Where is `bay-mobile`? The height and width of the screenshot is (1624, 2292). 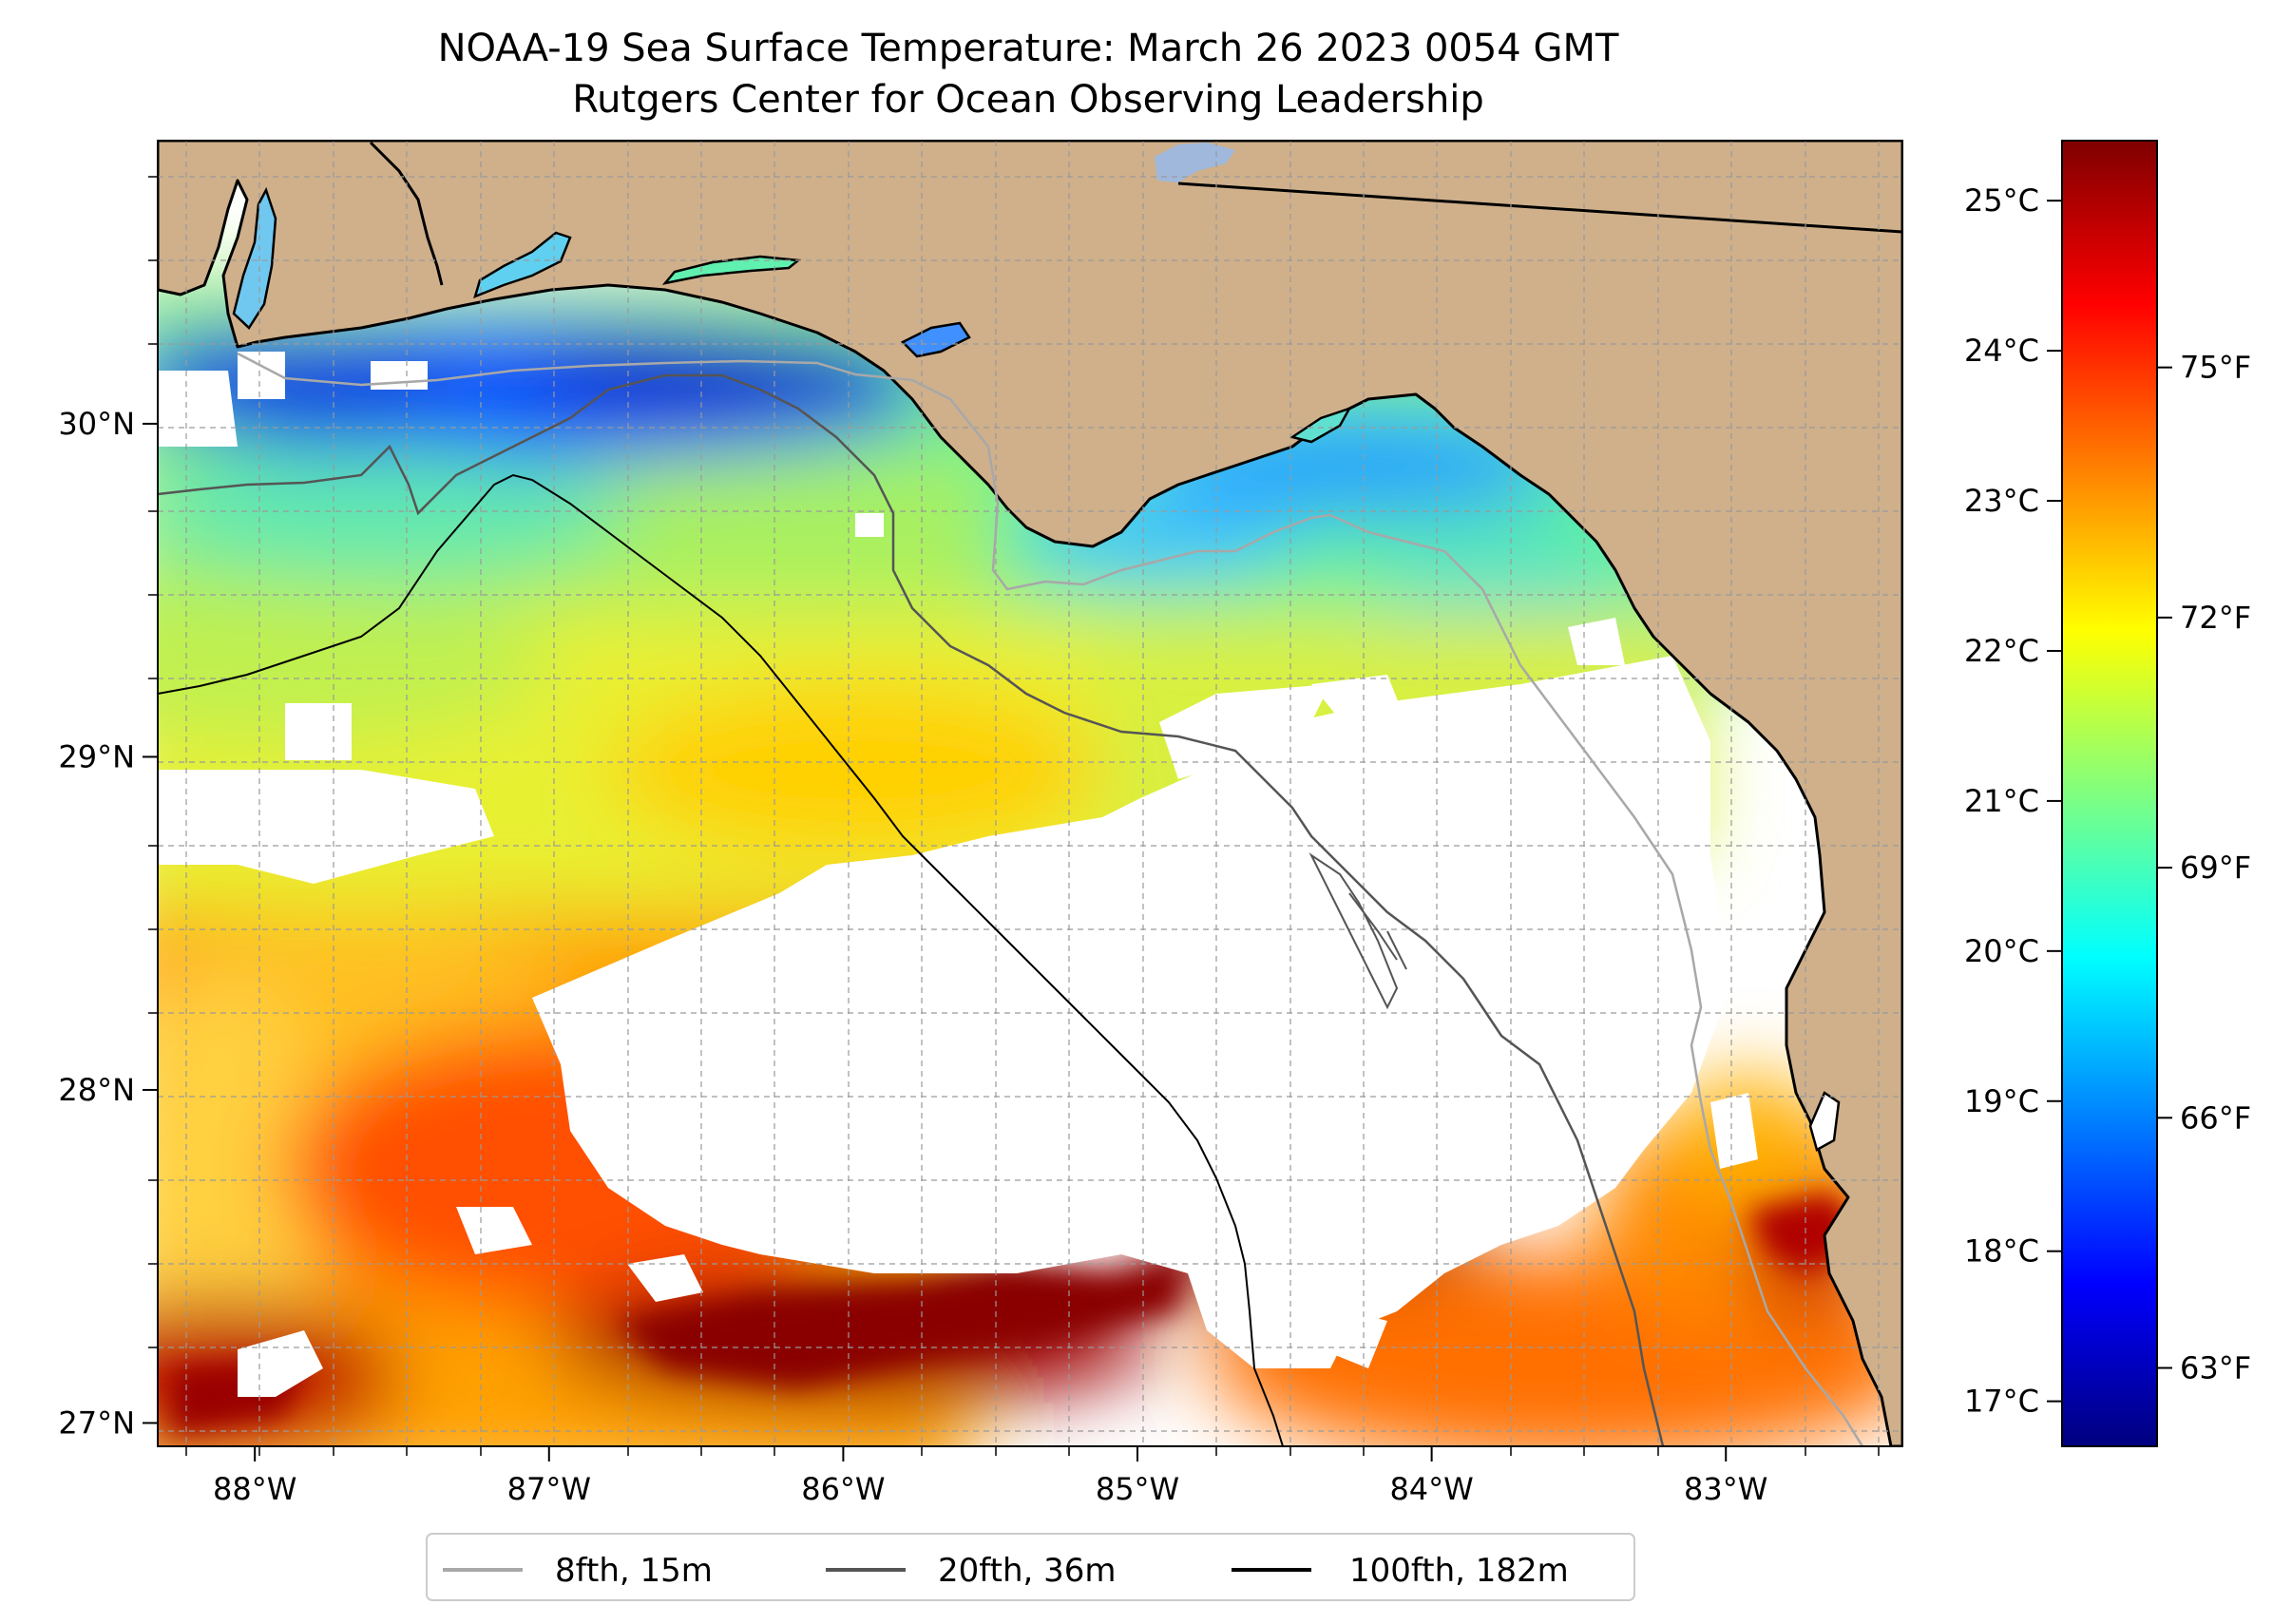 bay-mobile is located at coordinates (254, 258).